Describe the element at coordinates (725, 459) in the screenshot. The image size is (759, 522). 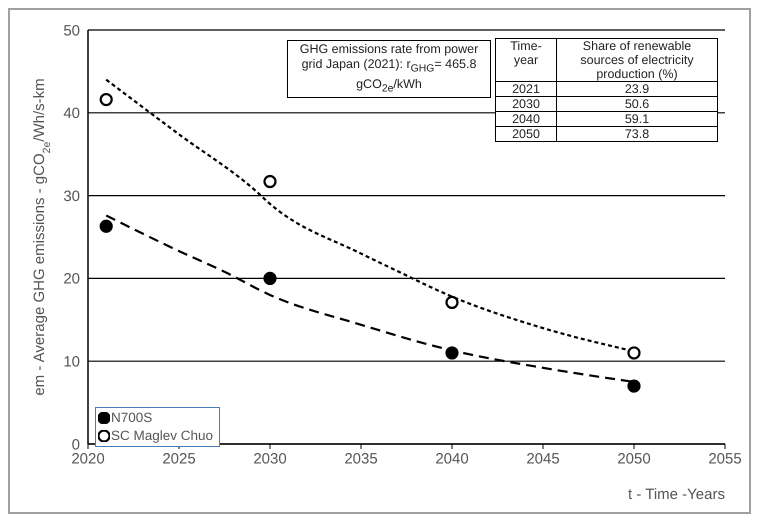
I see `x-tick-label: 2055` at that location.